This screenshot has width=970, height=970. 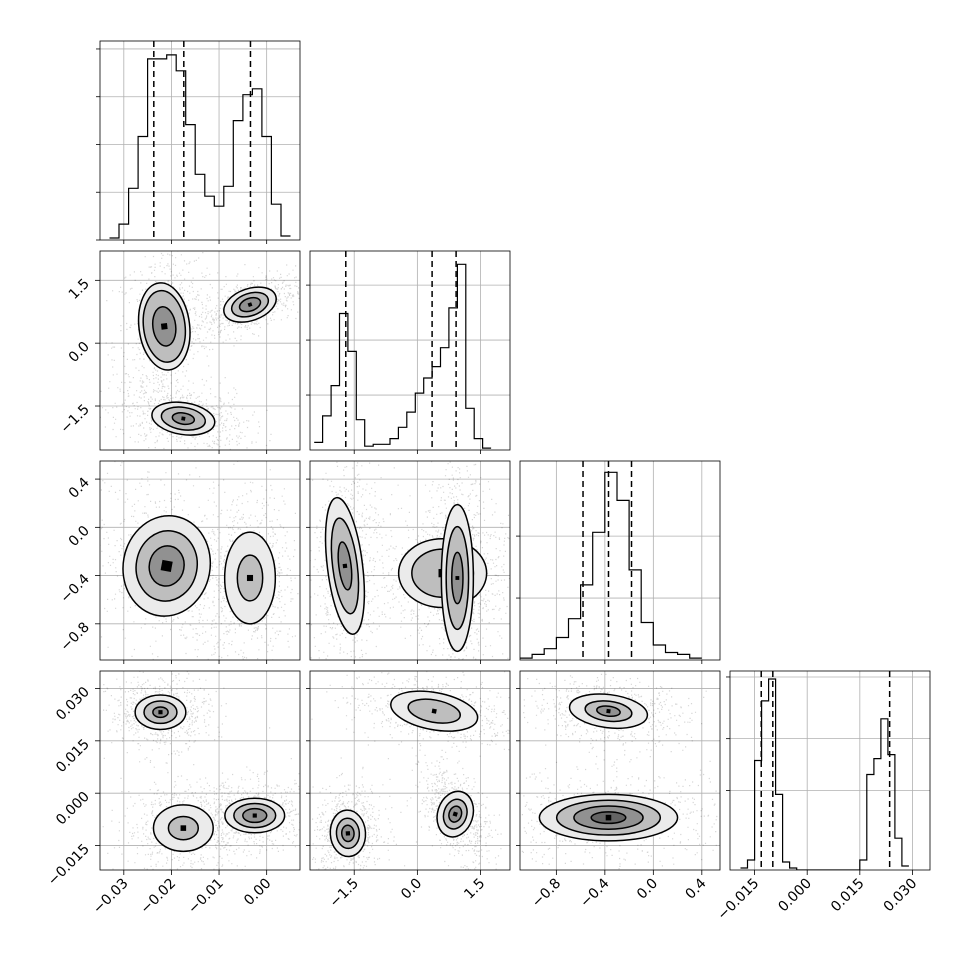 I want to click on x-tick-label: 0.0, so click(x=411, y=889).